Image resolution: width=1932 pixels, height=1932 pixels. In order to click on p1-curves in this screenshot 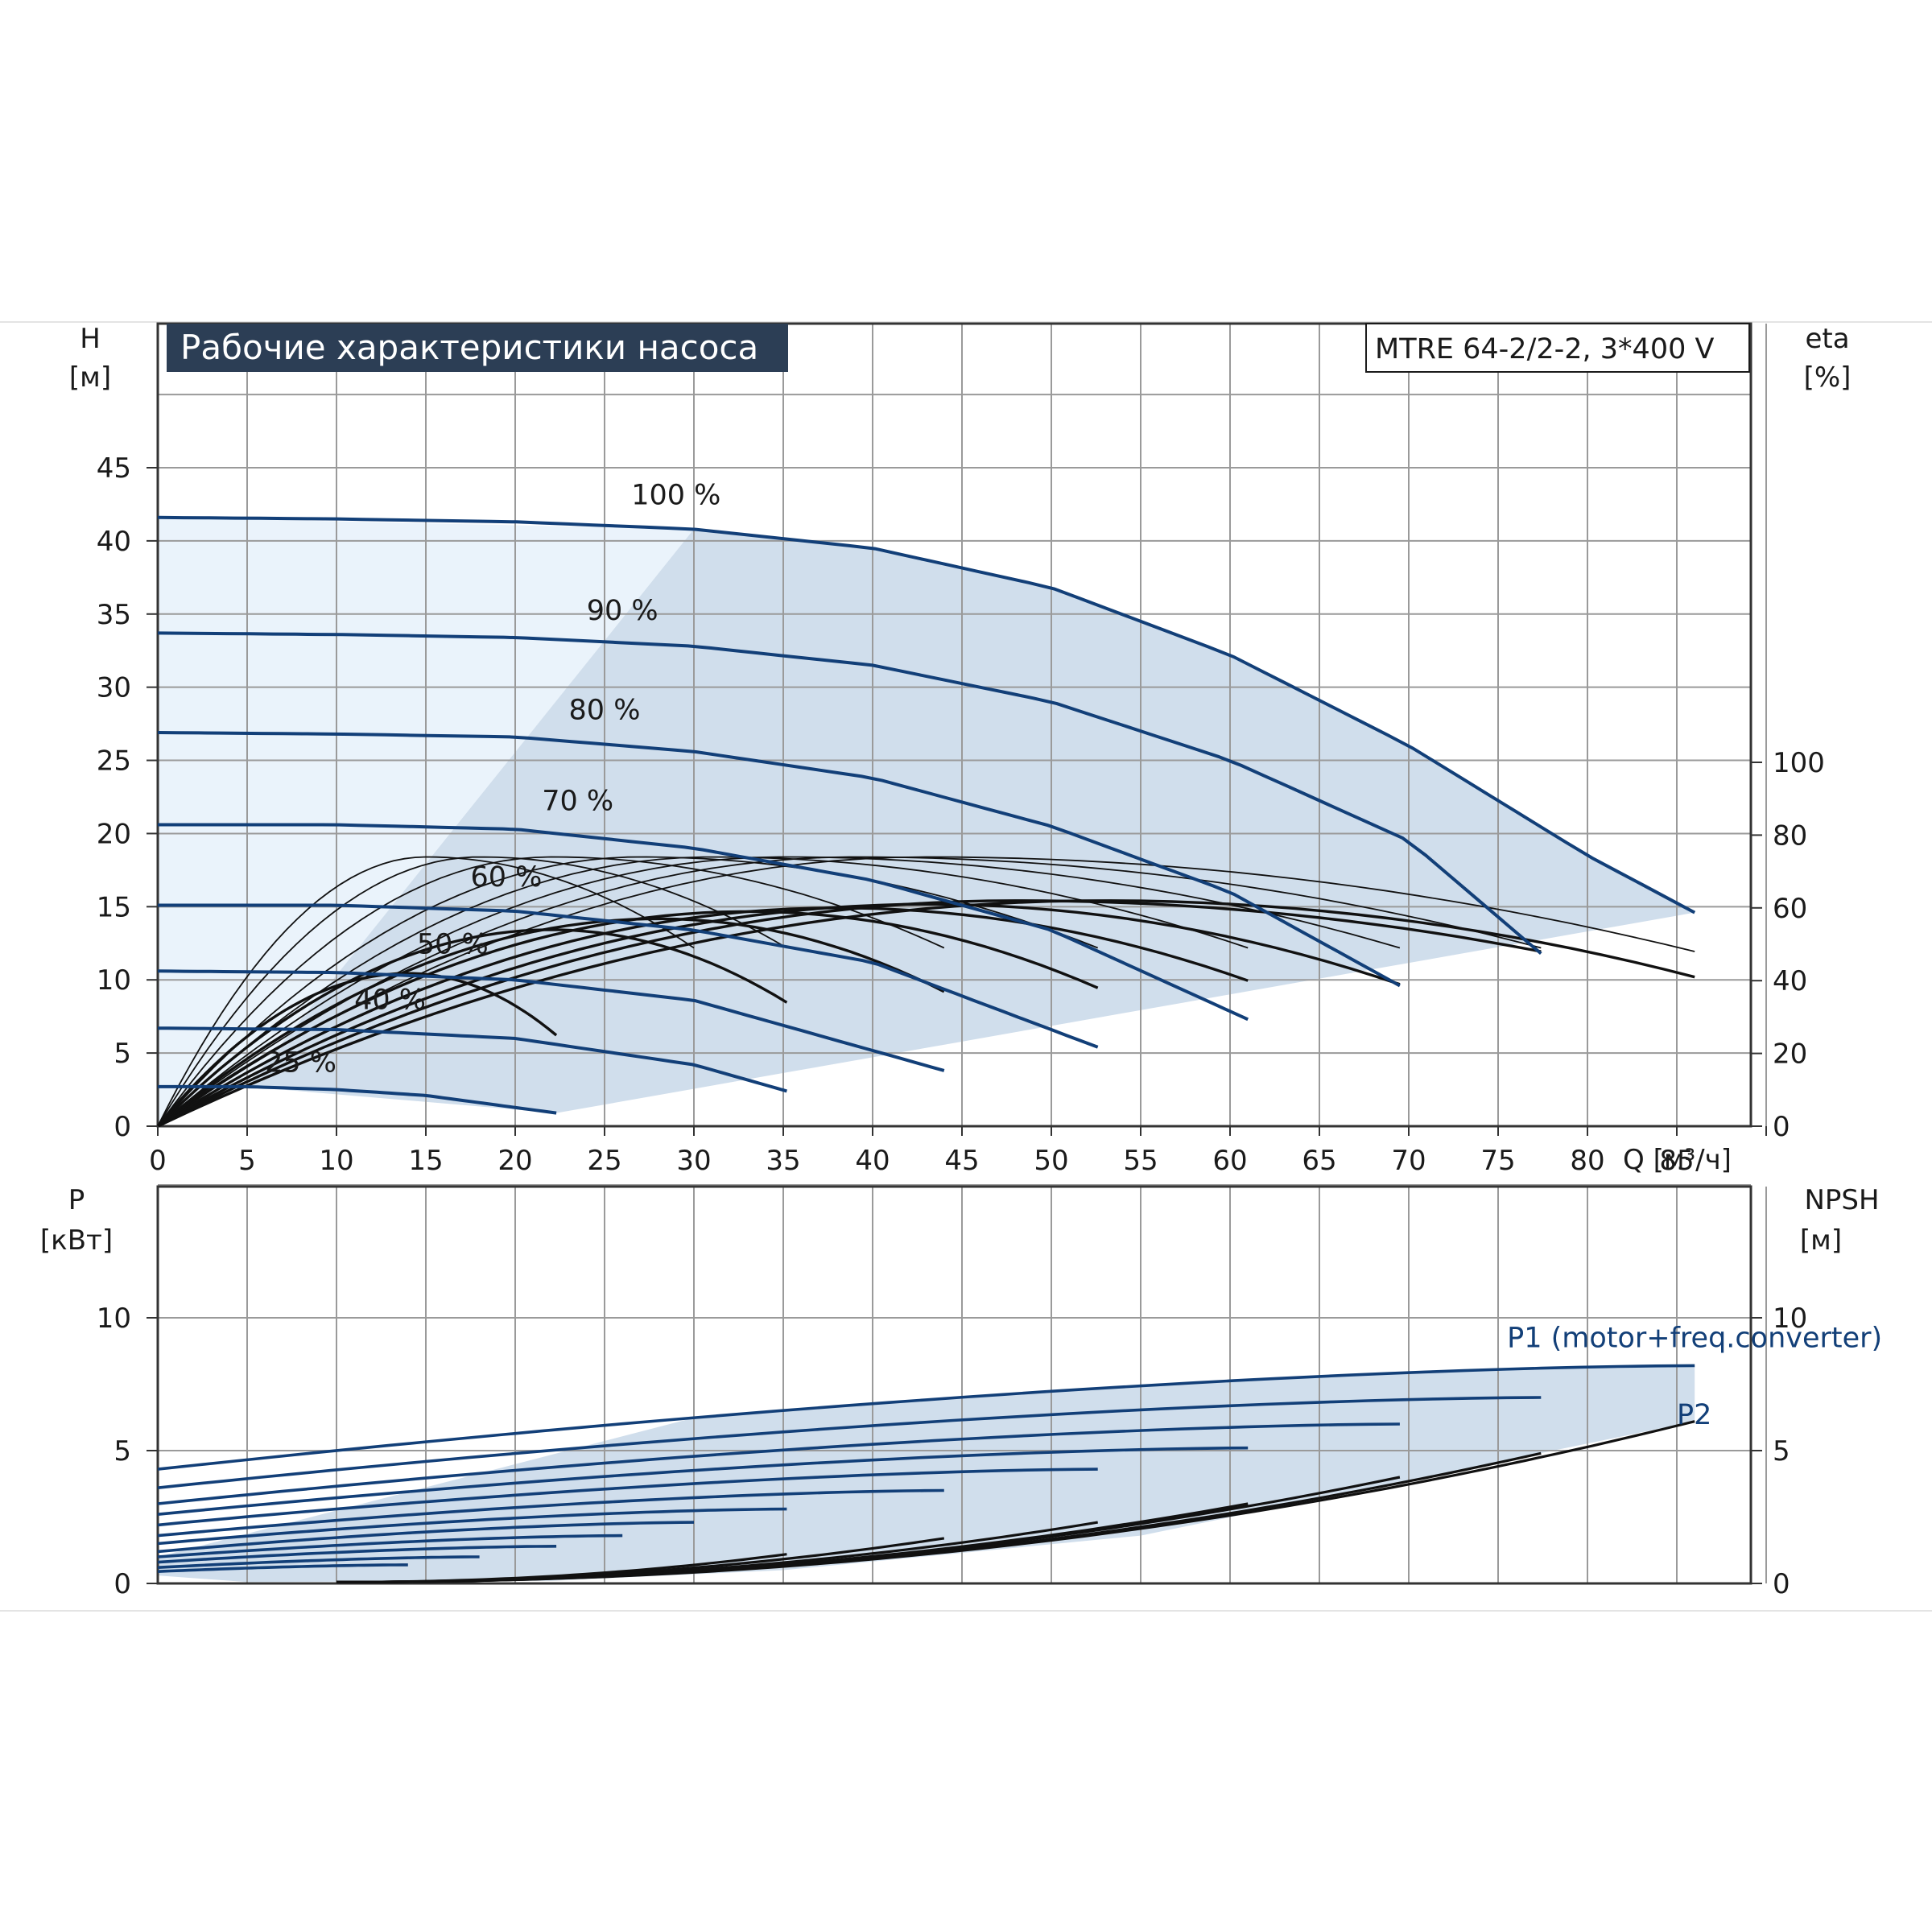, I will do `click(926, 1468)`.